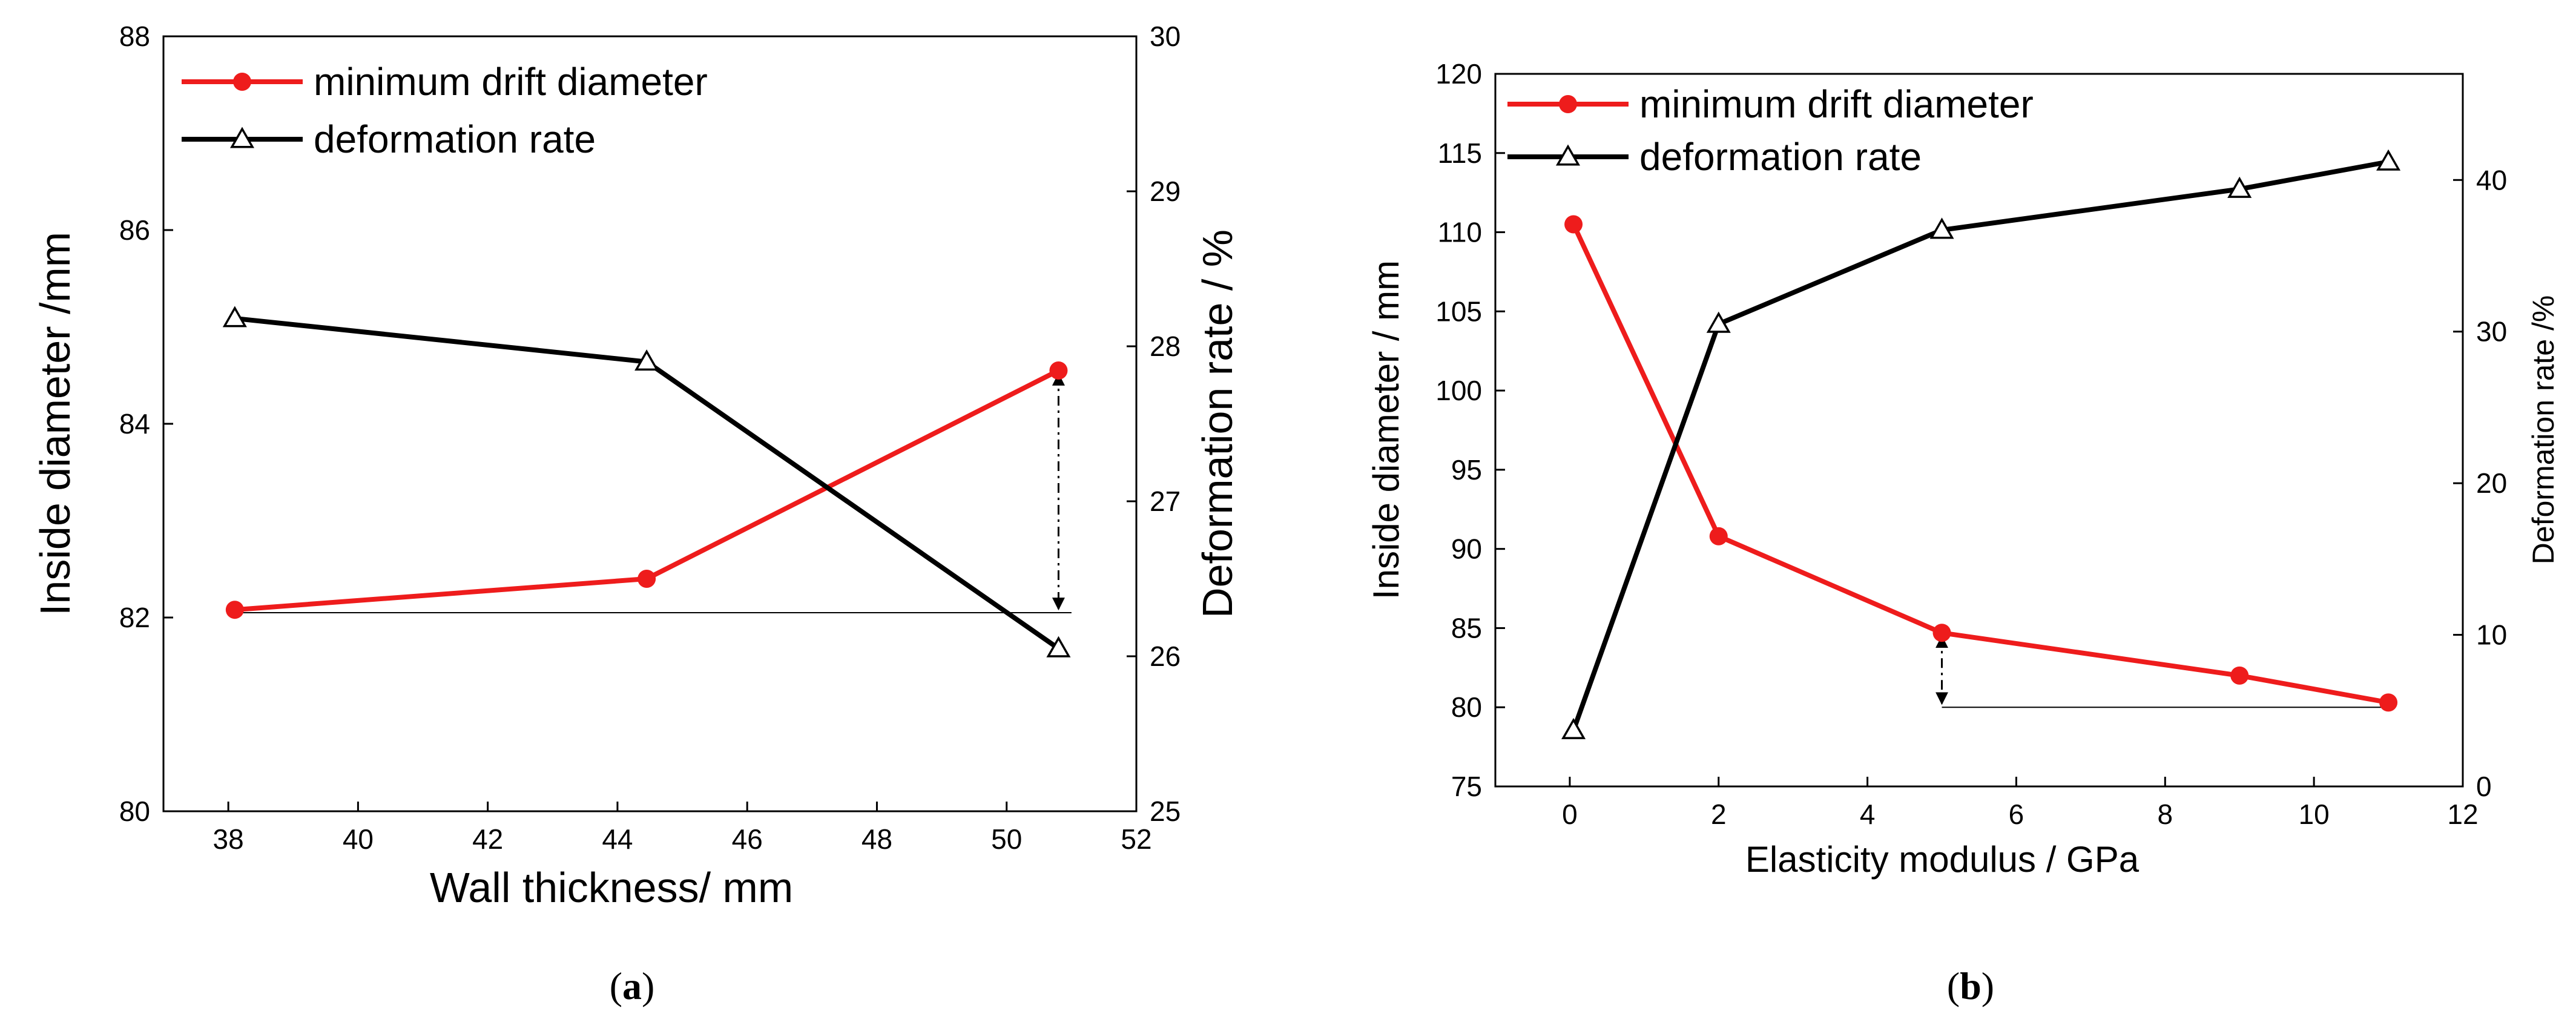 Image resolution: width=2576 pixels, height=1028 pixels. What do you see at coordinates (1836, 104) in the screenshot?
I see `p1-legend-label-0: minimum drift diameter` at bounding box center [1836, 104].